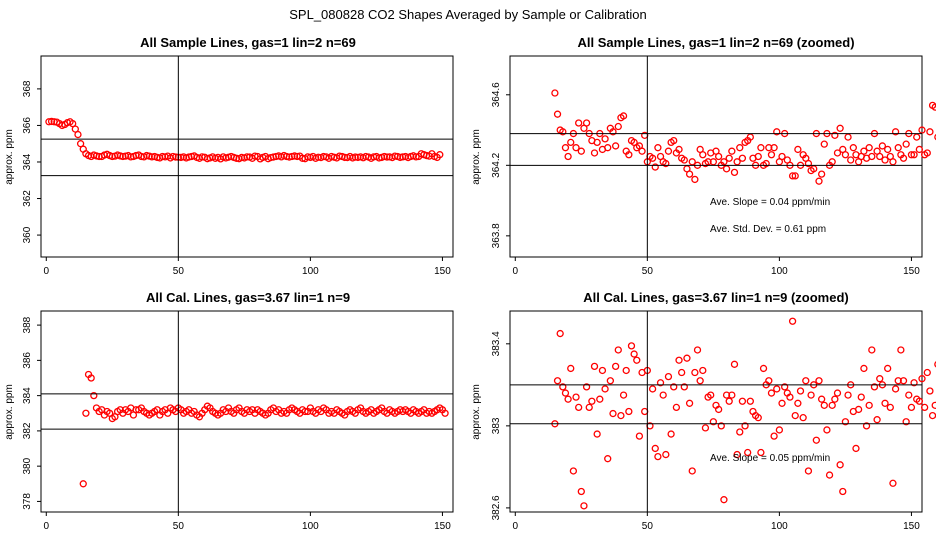  Describe the element at coordinates (911, 526) in the screenshot. I see `x-tick-label: 150` at that location.